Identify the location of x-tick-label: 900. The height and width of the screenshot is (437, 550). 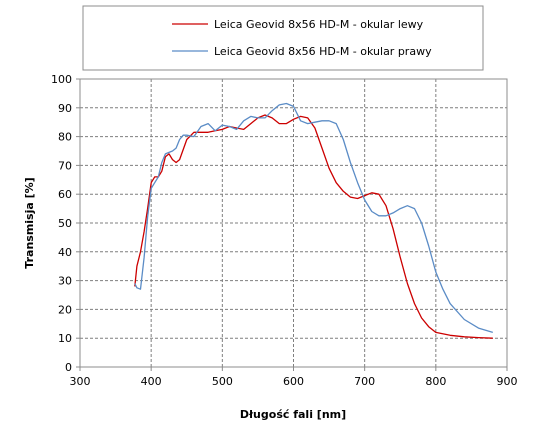
(507, 381).